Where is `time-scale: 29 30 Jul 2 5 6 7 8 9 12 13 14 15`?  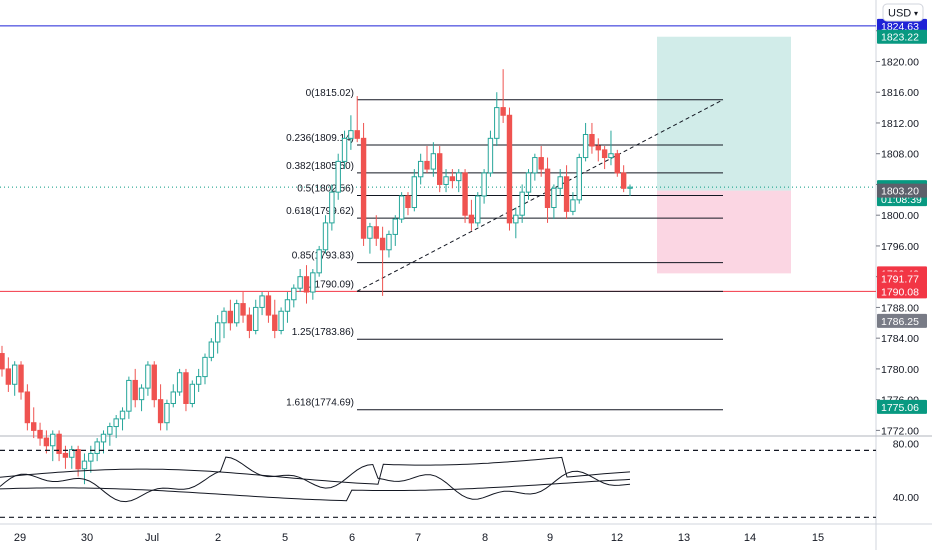 time-scale: 29 30 Jul 2 5 6 7 8 9 12 13 14 15 is located at coordinates (419, 538).